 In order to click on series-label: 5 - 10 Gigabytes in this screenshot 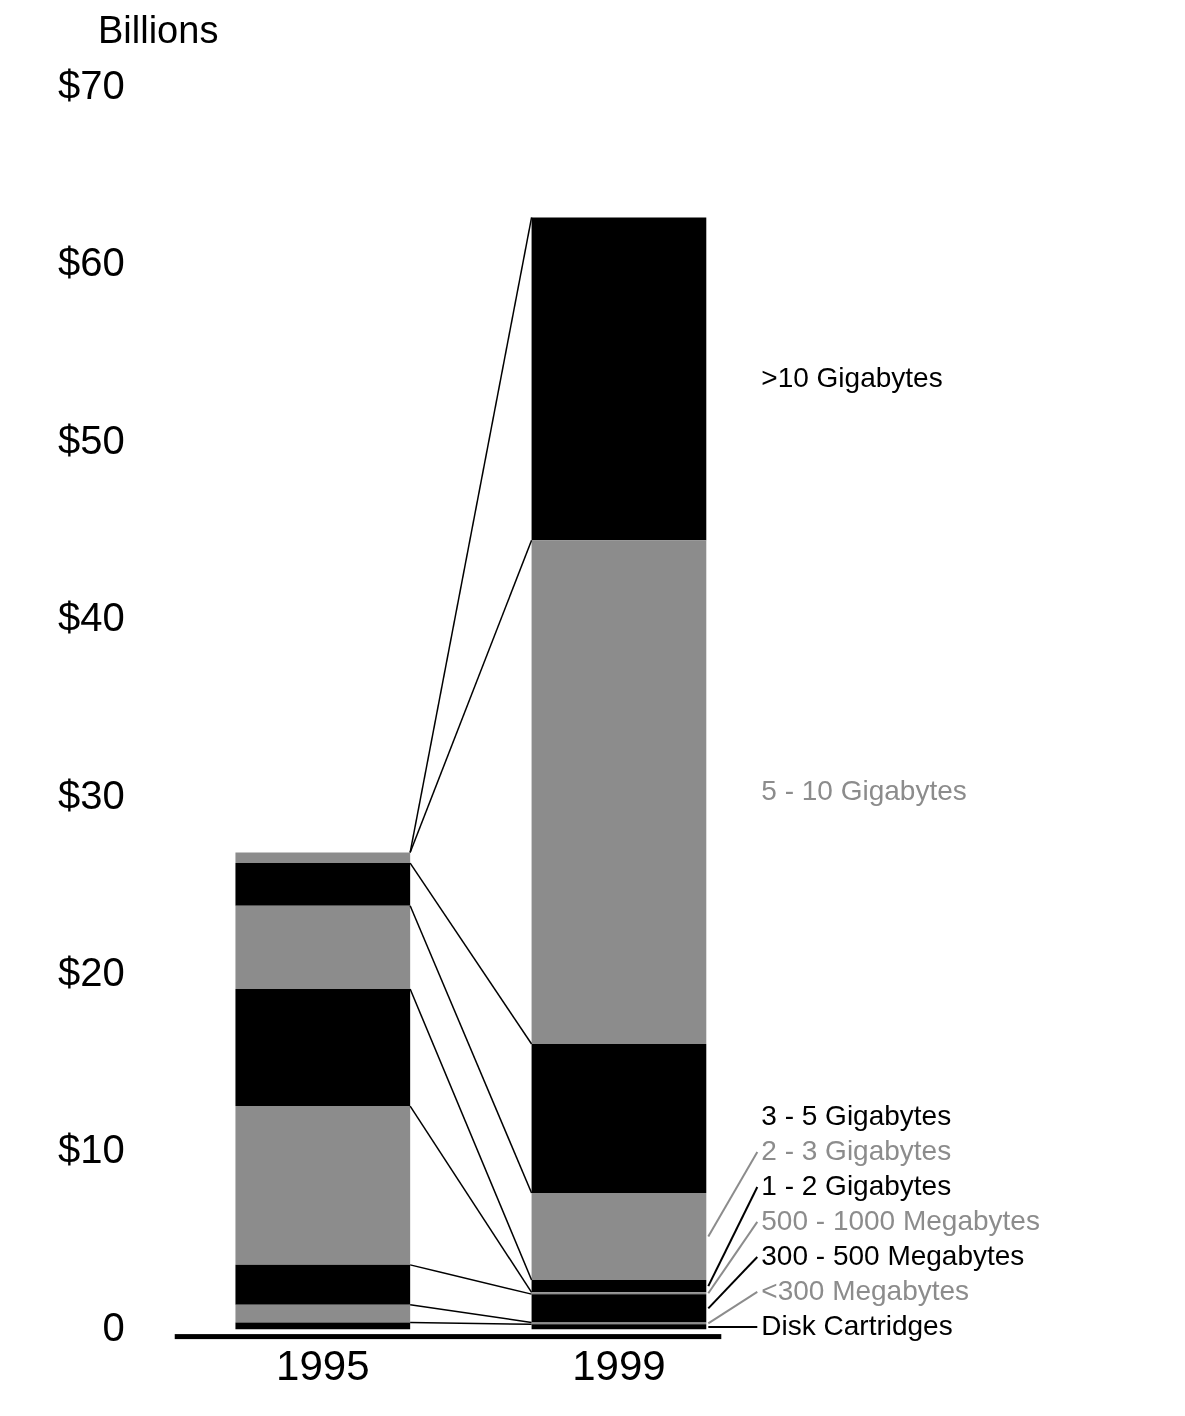, I will do `click(864, 790)`.